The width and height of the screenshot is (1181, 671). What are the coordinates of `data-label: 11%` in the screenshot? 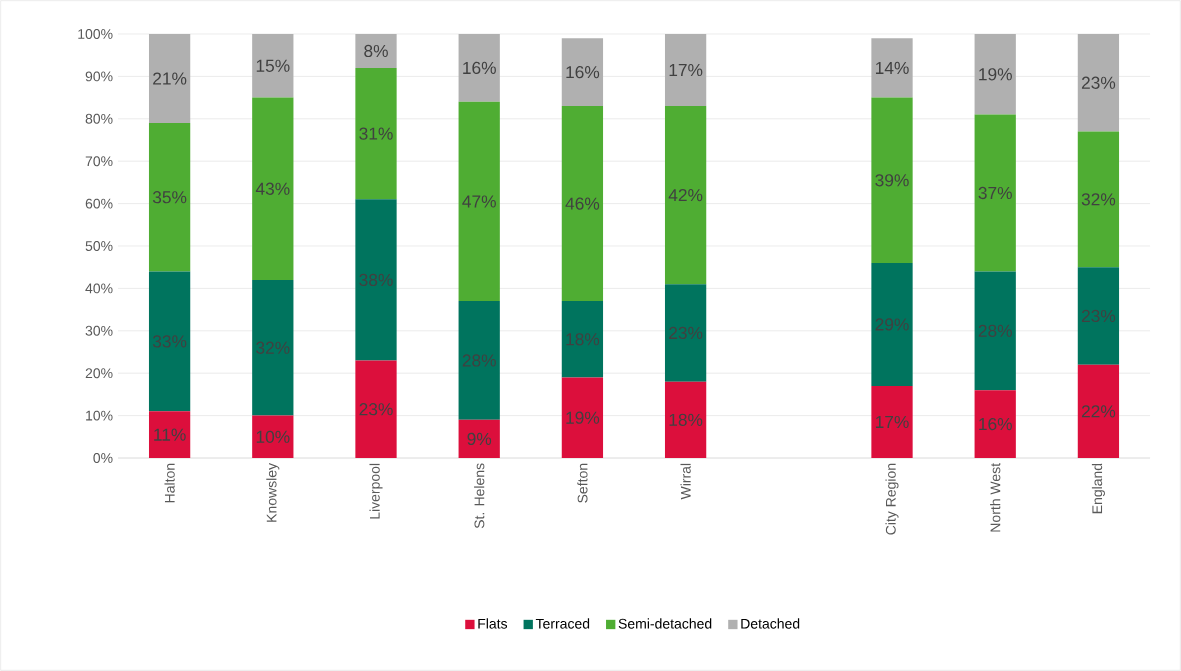 It's located at (170, 434).